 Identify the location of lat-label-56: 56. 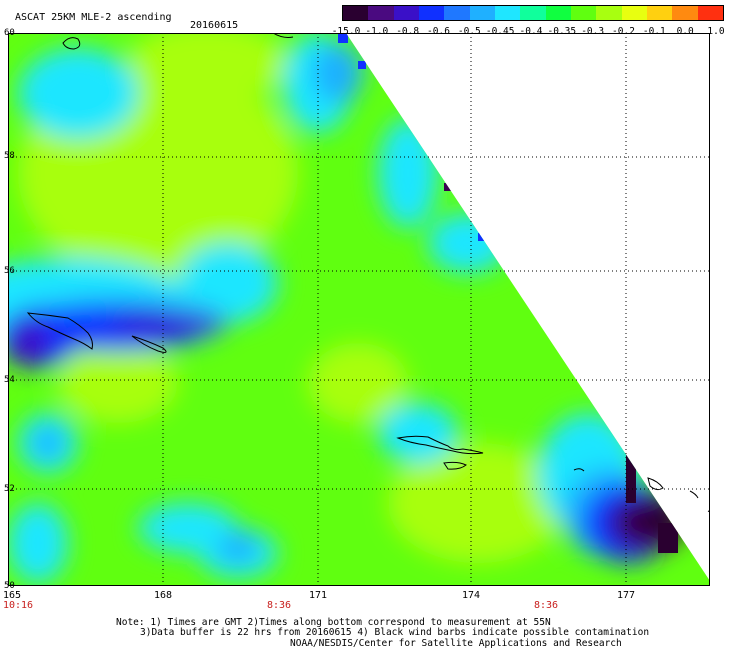
(9, 271).